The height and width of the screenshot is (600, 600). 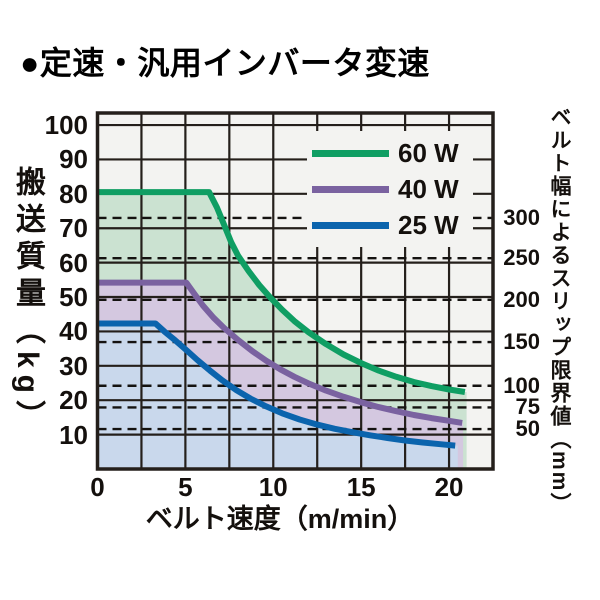 What do you see at coordinates (521, 217) in the screenshot?
I see `right-axis-tick-label: 300` at bounding box center [521, 217].